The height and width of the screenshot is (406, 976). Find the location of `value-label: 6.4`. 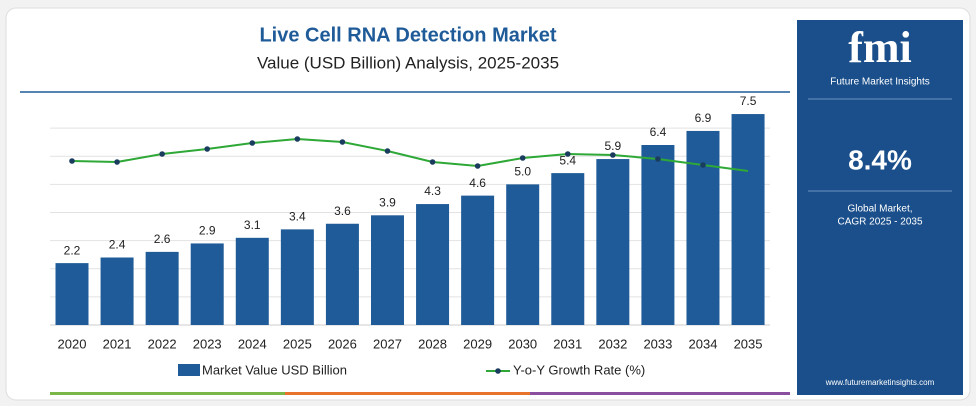

value-label: 6.4 is located at coordinates (658, 132).